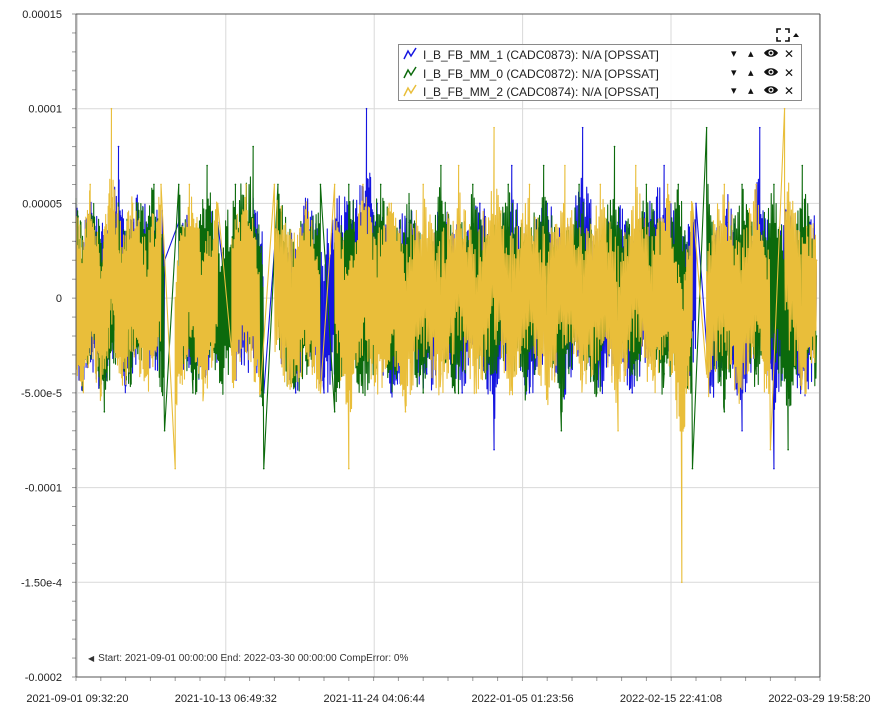 The height and width of the screenshot is (707, 887). Describe the element at coordinates (91, 658) in the screenshot. I see `collapse-range-icon: ◀` at that location.